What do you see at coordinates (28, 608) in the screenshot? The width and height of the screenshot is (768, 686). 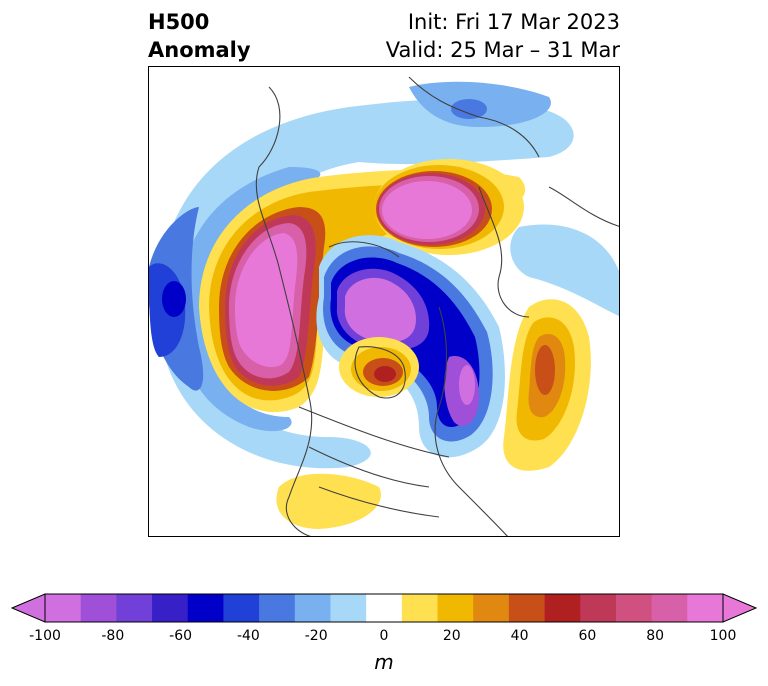 I see `colorbar-low-extension` at bounding box center [28, 608].